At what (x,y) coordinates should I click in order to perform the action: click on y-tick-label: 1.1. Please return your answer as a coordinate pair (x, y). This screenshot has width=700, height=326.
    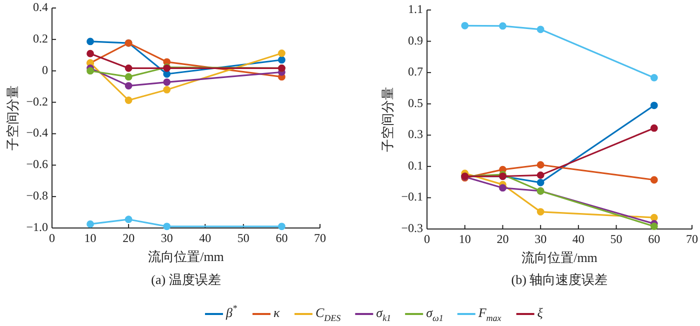
    Looking at the image, I should click on (415, 9).